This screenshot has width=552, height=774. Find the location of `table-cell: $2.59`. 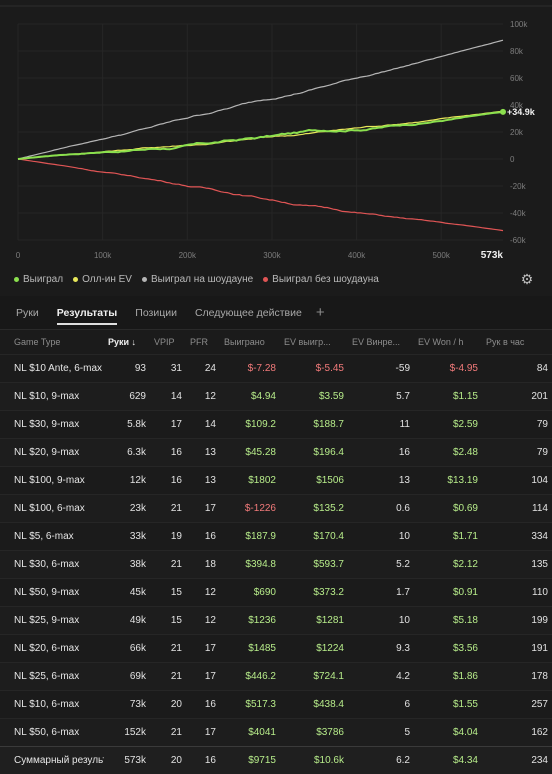

table-cell: $2.59 is located at coordinates (448, 425).